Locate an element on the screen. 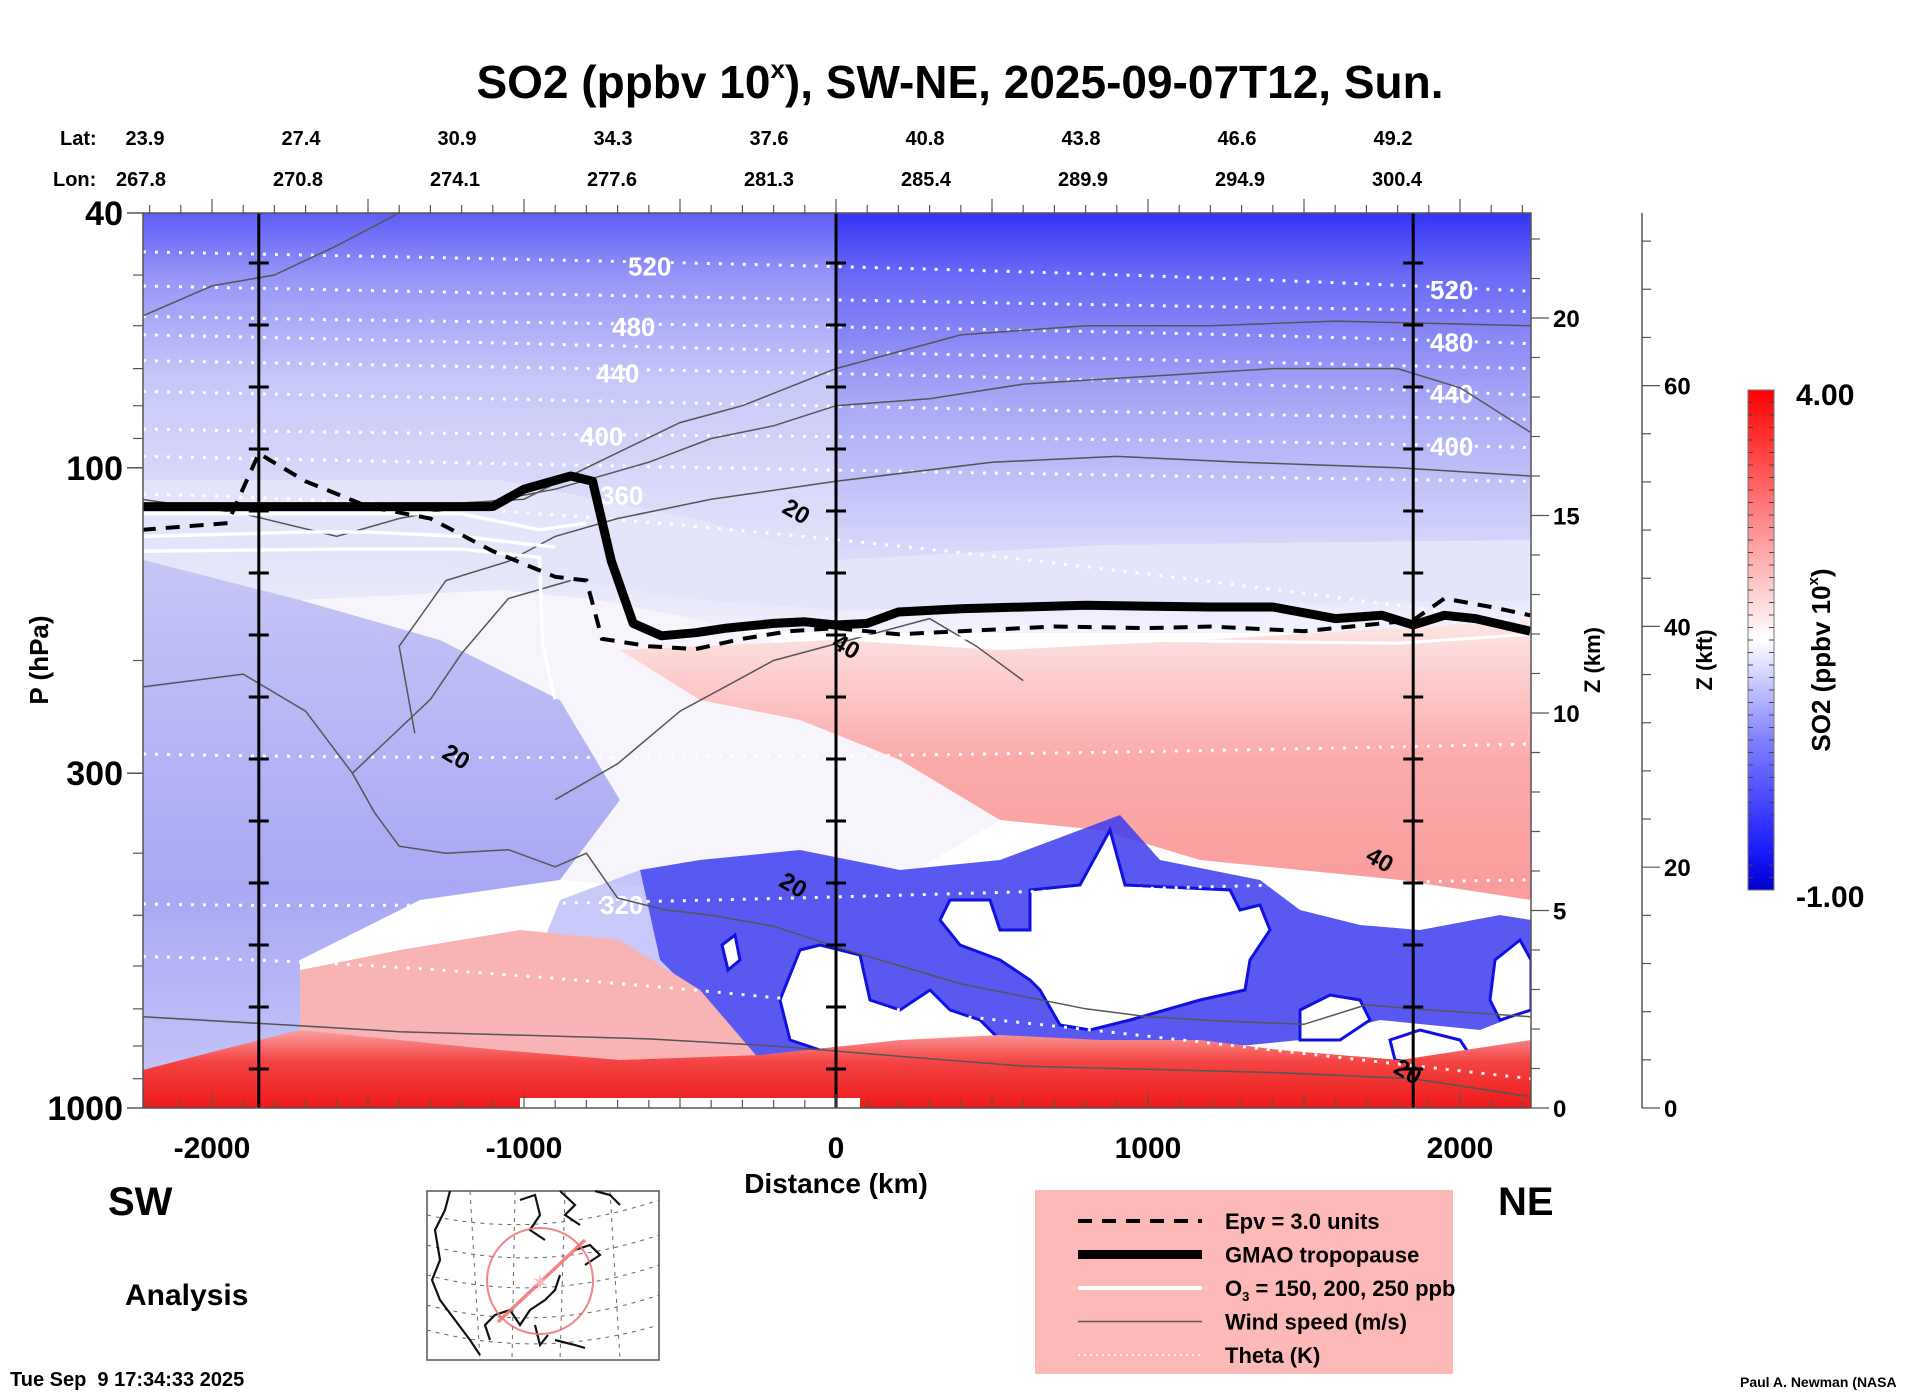 The height and width of the screenshot is (1394, 1926). z-kft-tick-label: 60 is located at coordinates (1677, 387).